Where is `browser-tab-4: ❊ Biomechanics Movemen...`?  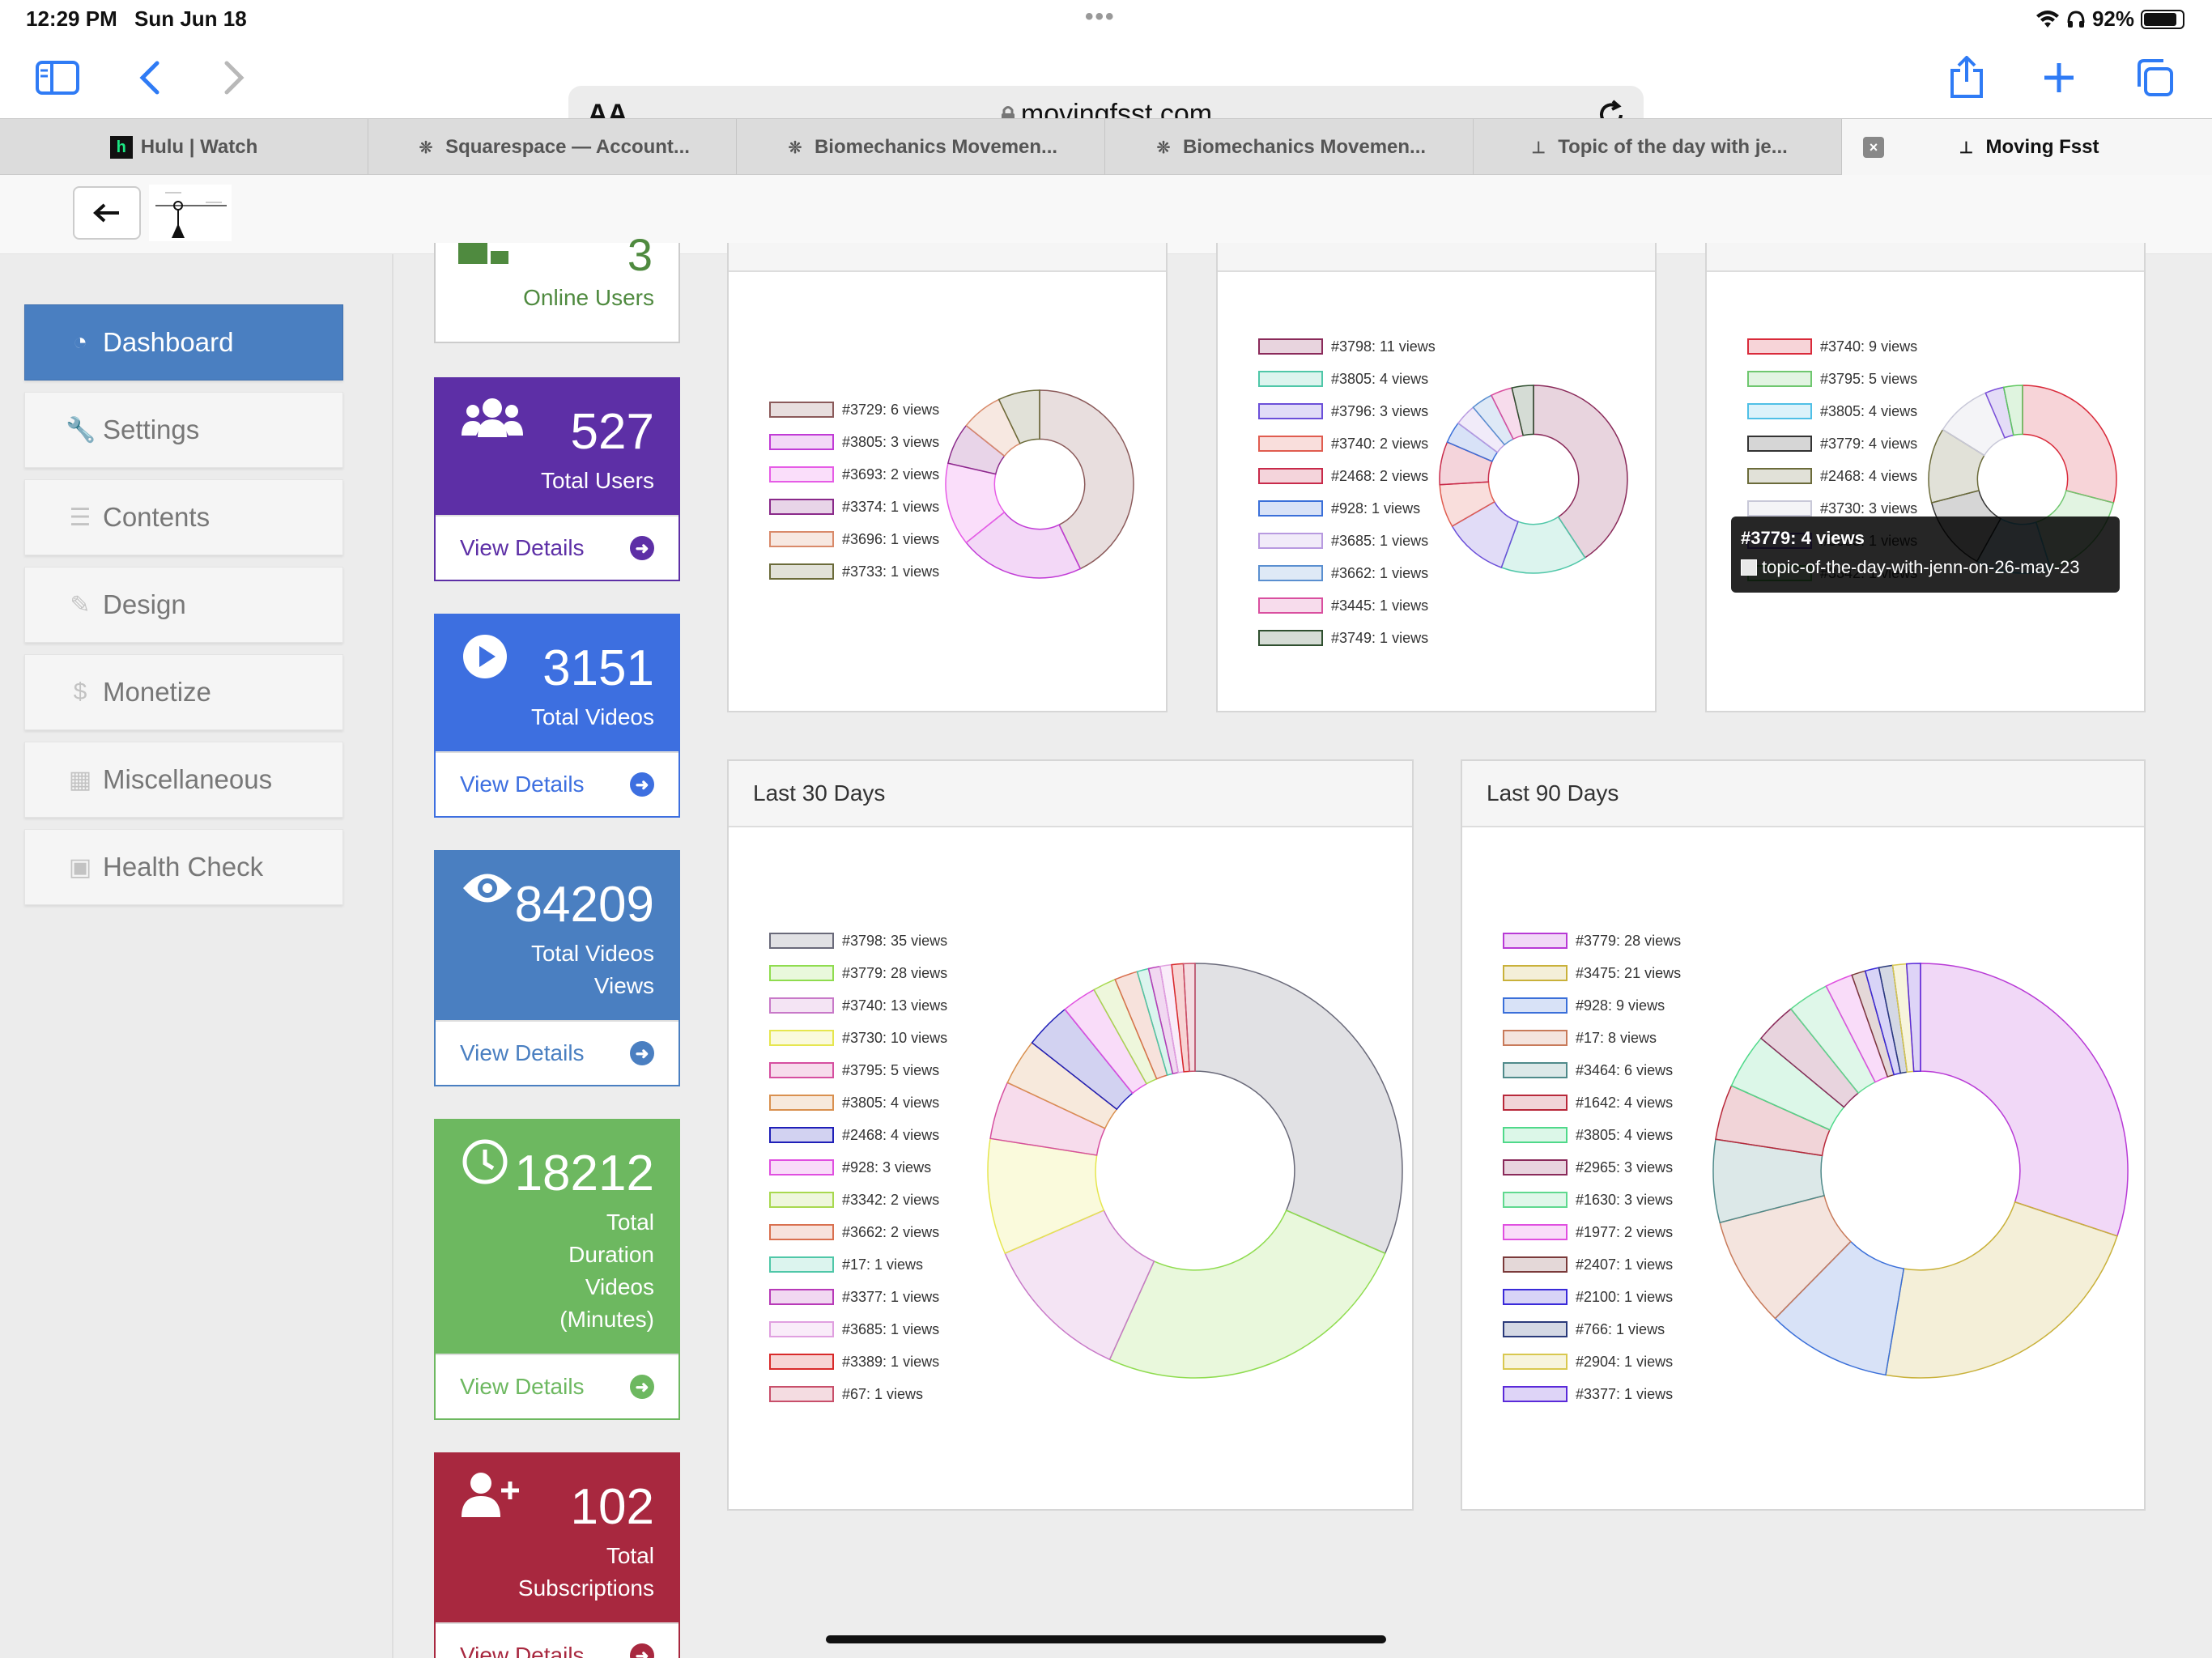 browser-tab-4: ❊ Biomechanics Movemen... is located at coordinates (1289, 147).